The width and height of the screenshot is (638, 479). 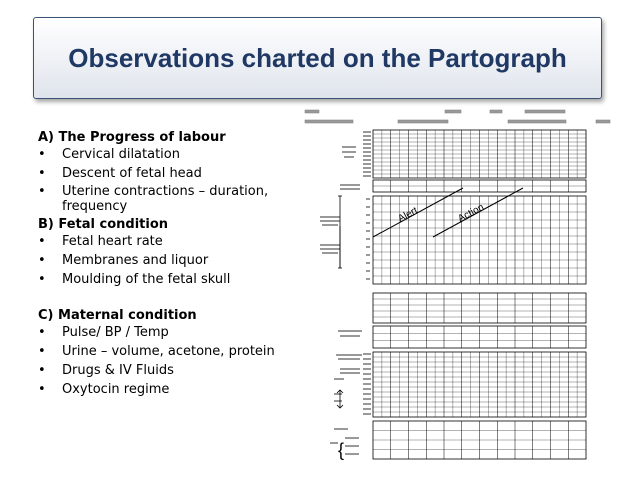 I want to click on section-heading-fetal: B) Fetal condition, so click(x=103, y=224).